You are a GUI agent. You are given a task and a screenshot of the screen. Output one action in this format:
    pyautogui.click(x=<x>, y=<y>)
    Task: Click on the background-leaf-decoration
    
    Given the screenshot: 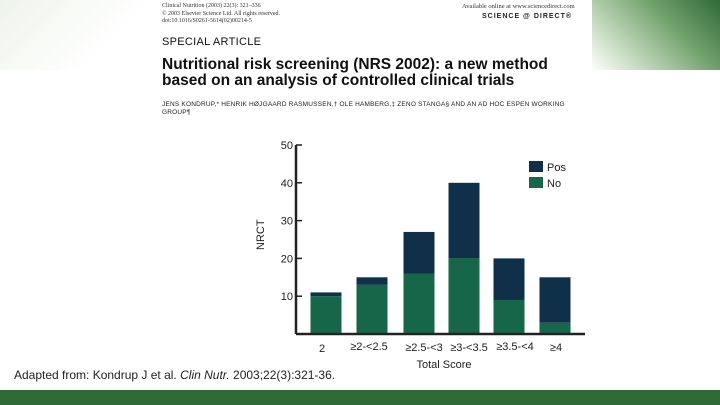 What is the action you would take?
    pyautogui.click(x=655, y=35)
    